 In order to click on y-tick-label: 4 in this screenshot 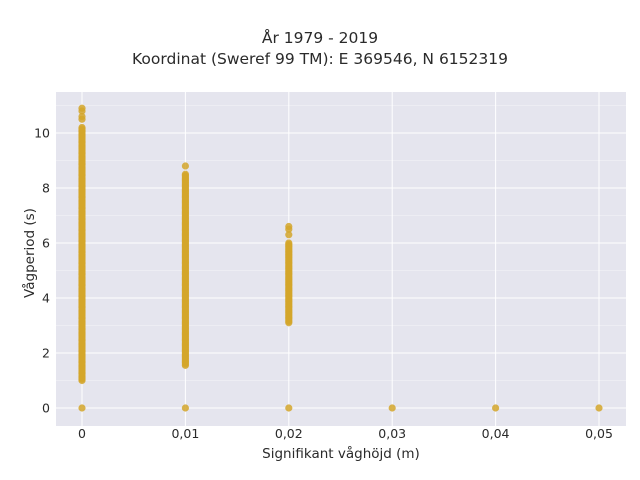, I will do `click(46, 298)`.